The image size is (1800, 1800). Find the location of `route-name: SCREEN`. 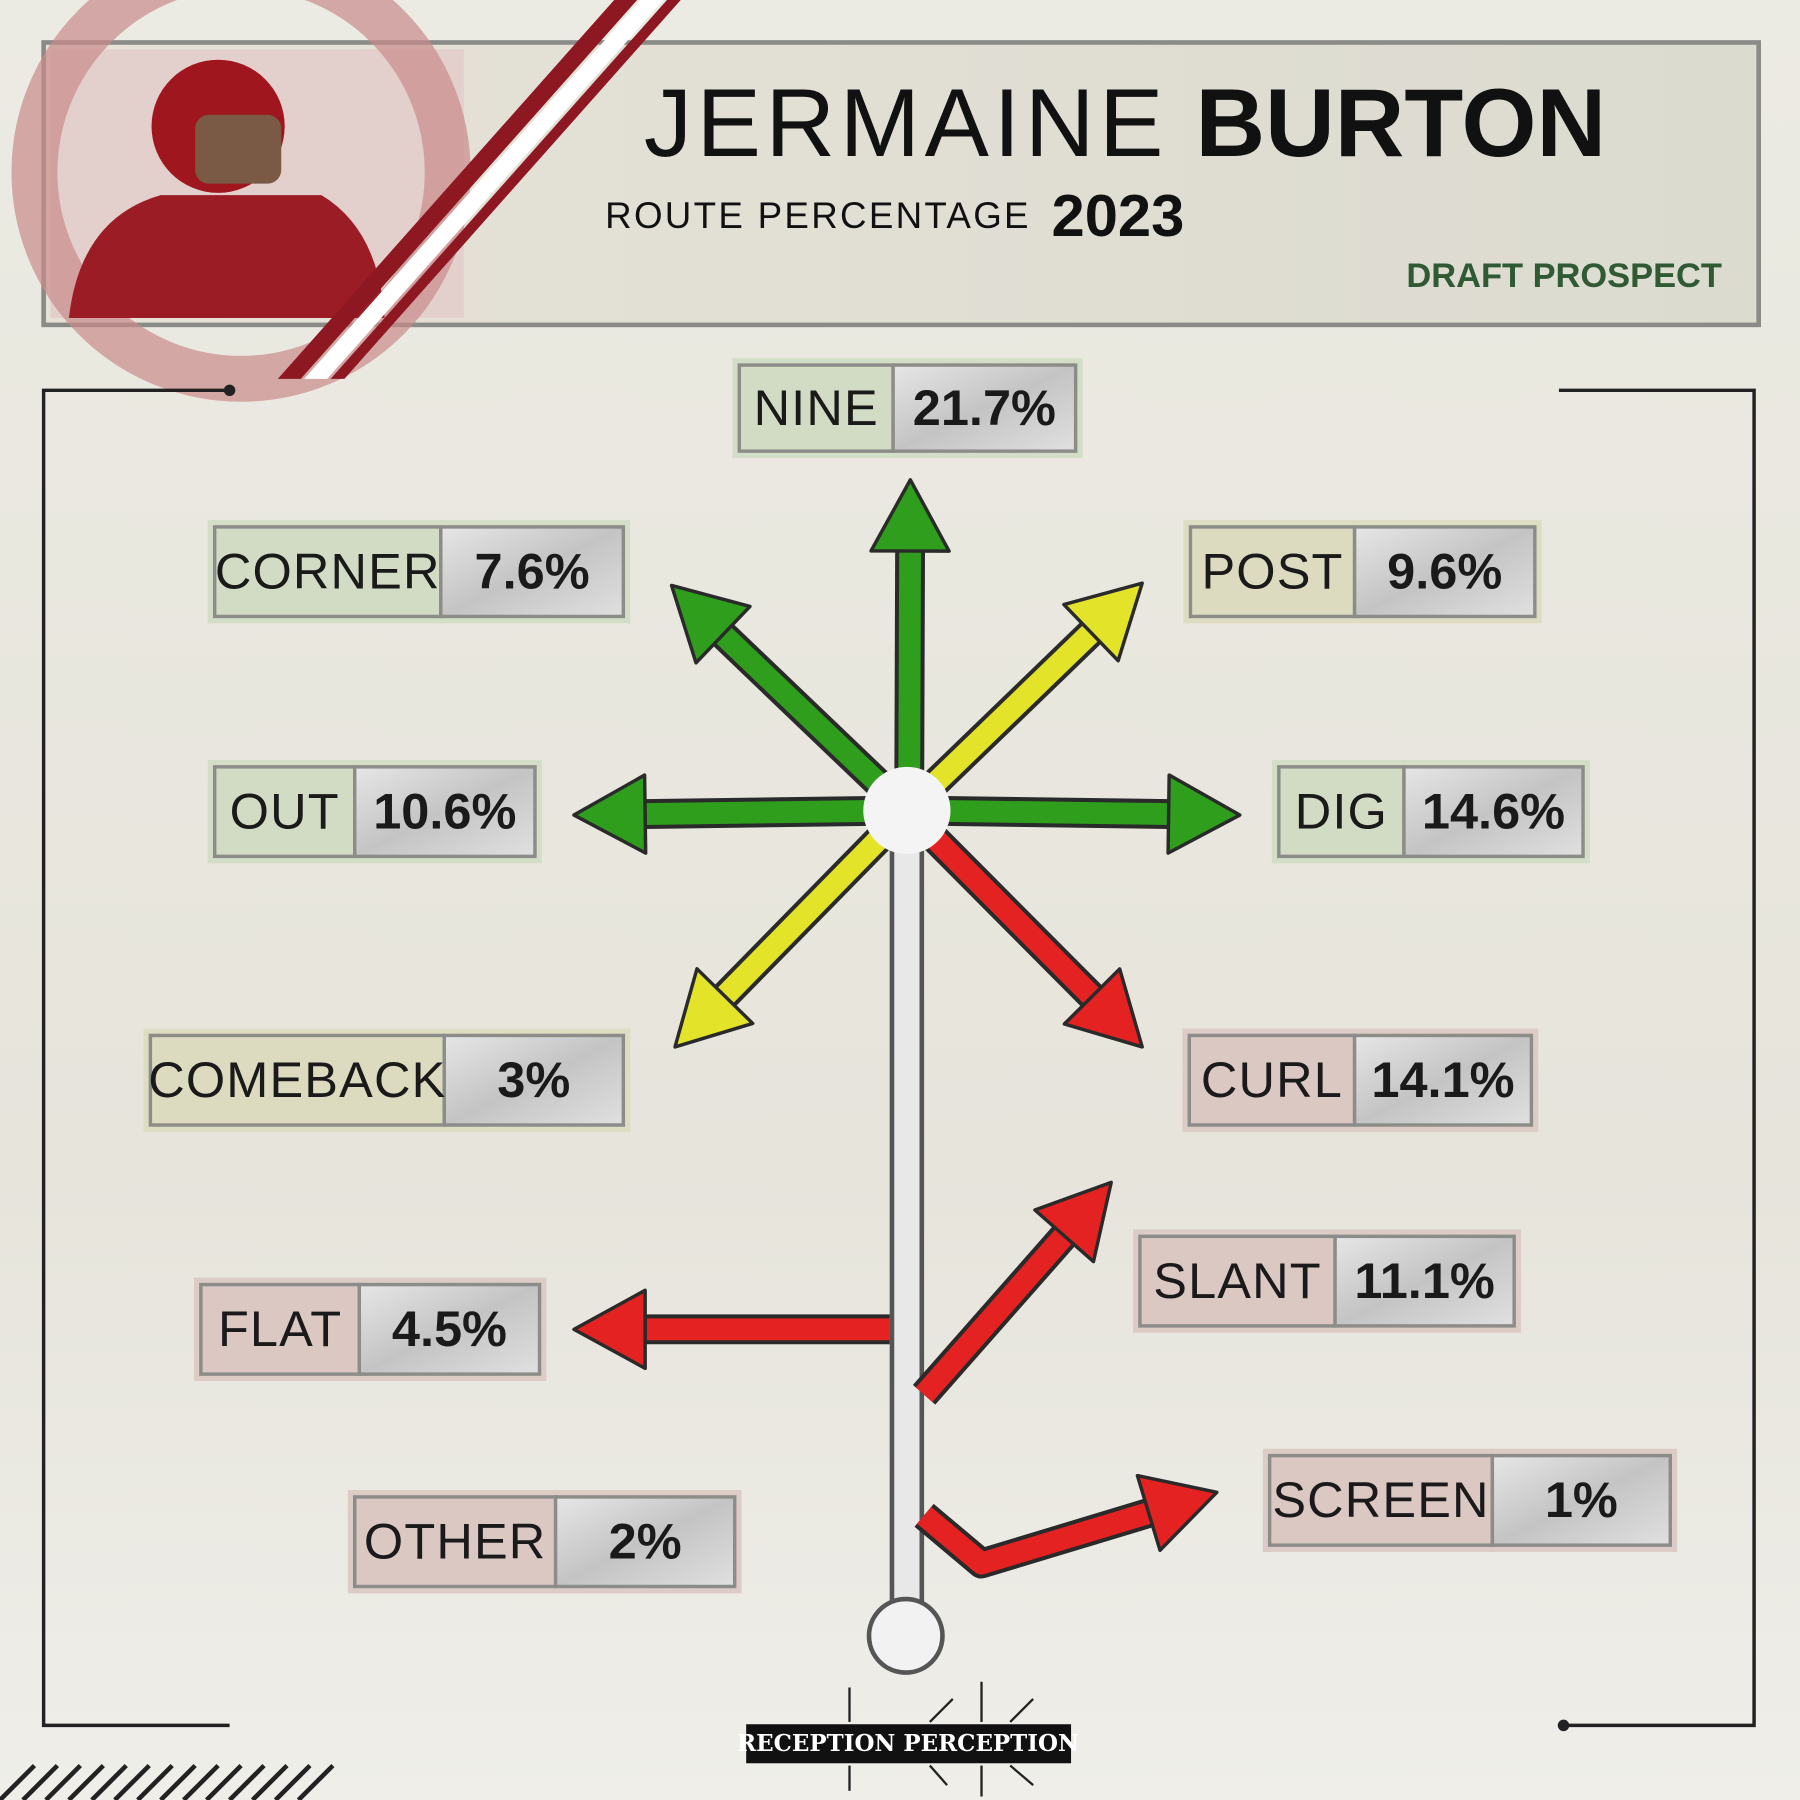

route-name: SCREEN is located at coordinates (1380, 1499).